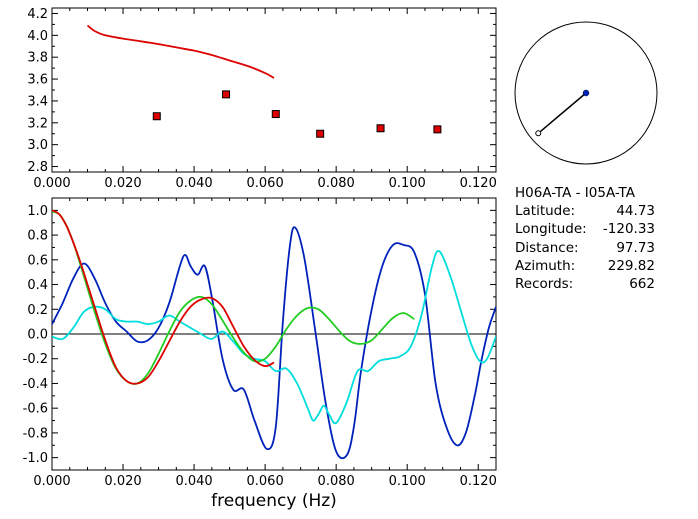  What do you see at coordinates (544, 283) in the screenshot?
I see `info-label: Records:` at bounding box center [544, 283].